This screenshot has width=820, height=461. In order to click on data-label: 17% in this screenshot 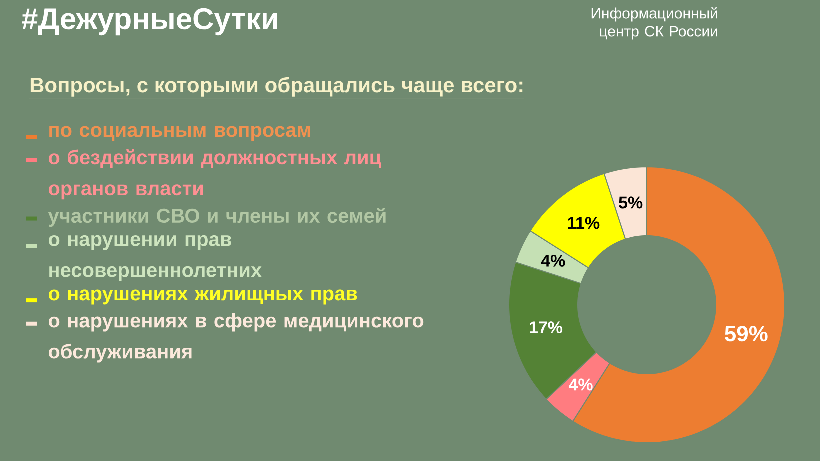, I will do `click(546, 328)`.